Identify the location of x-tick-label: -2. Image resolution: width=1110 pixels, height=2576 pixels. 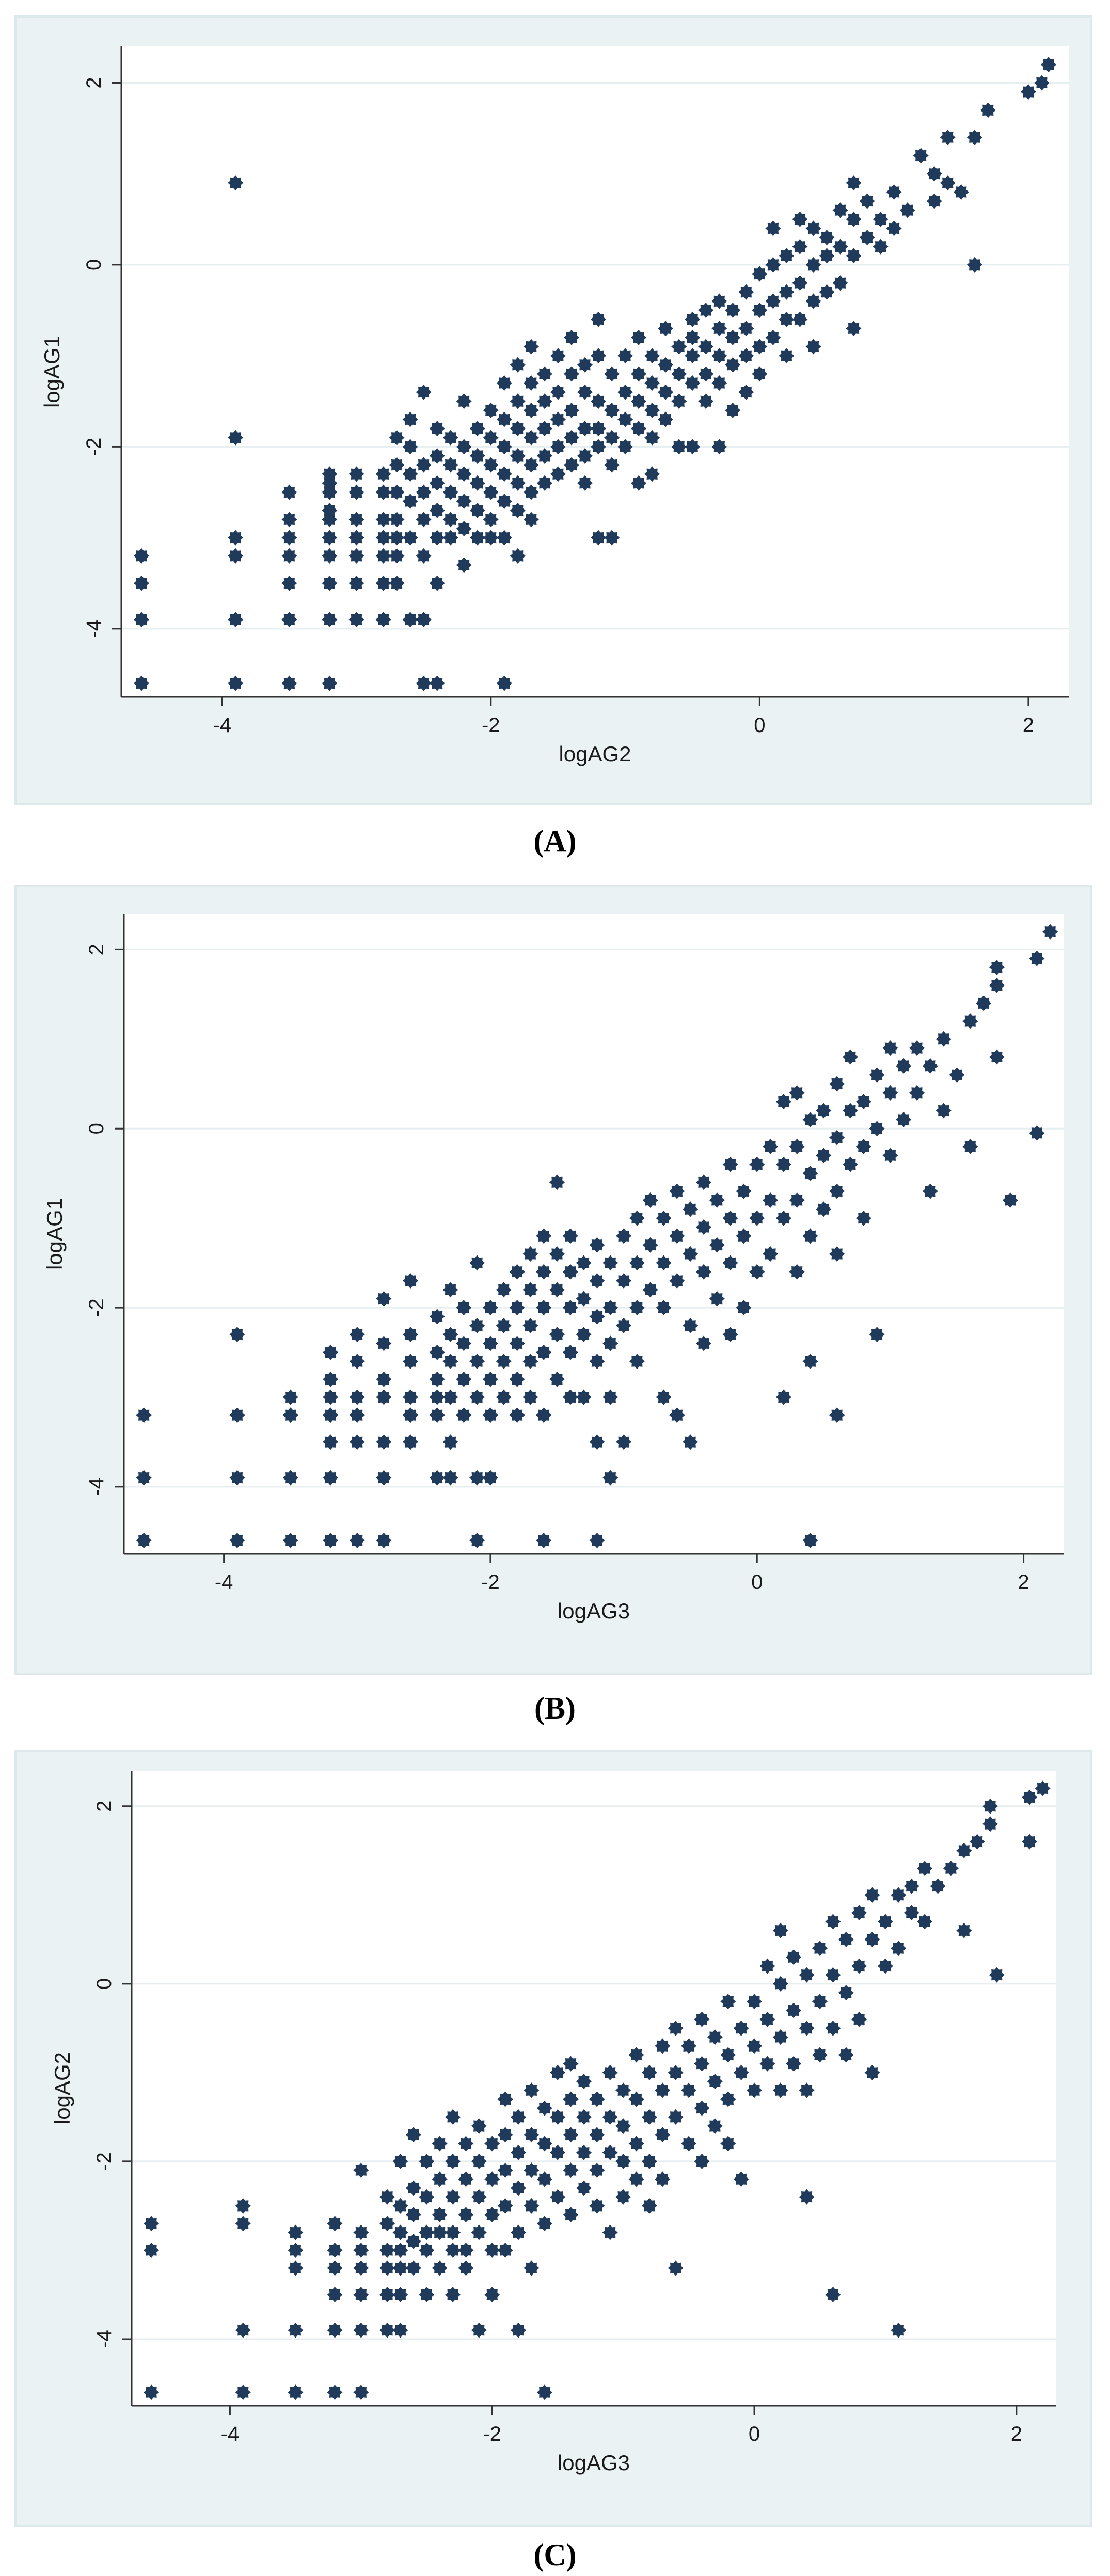
(491, 725).